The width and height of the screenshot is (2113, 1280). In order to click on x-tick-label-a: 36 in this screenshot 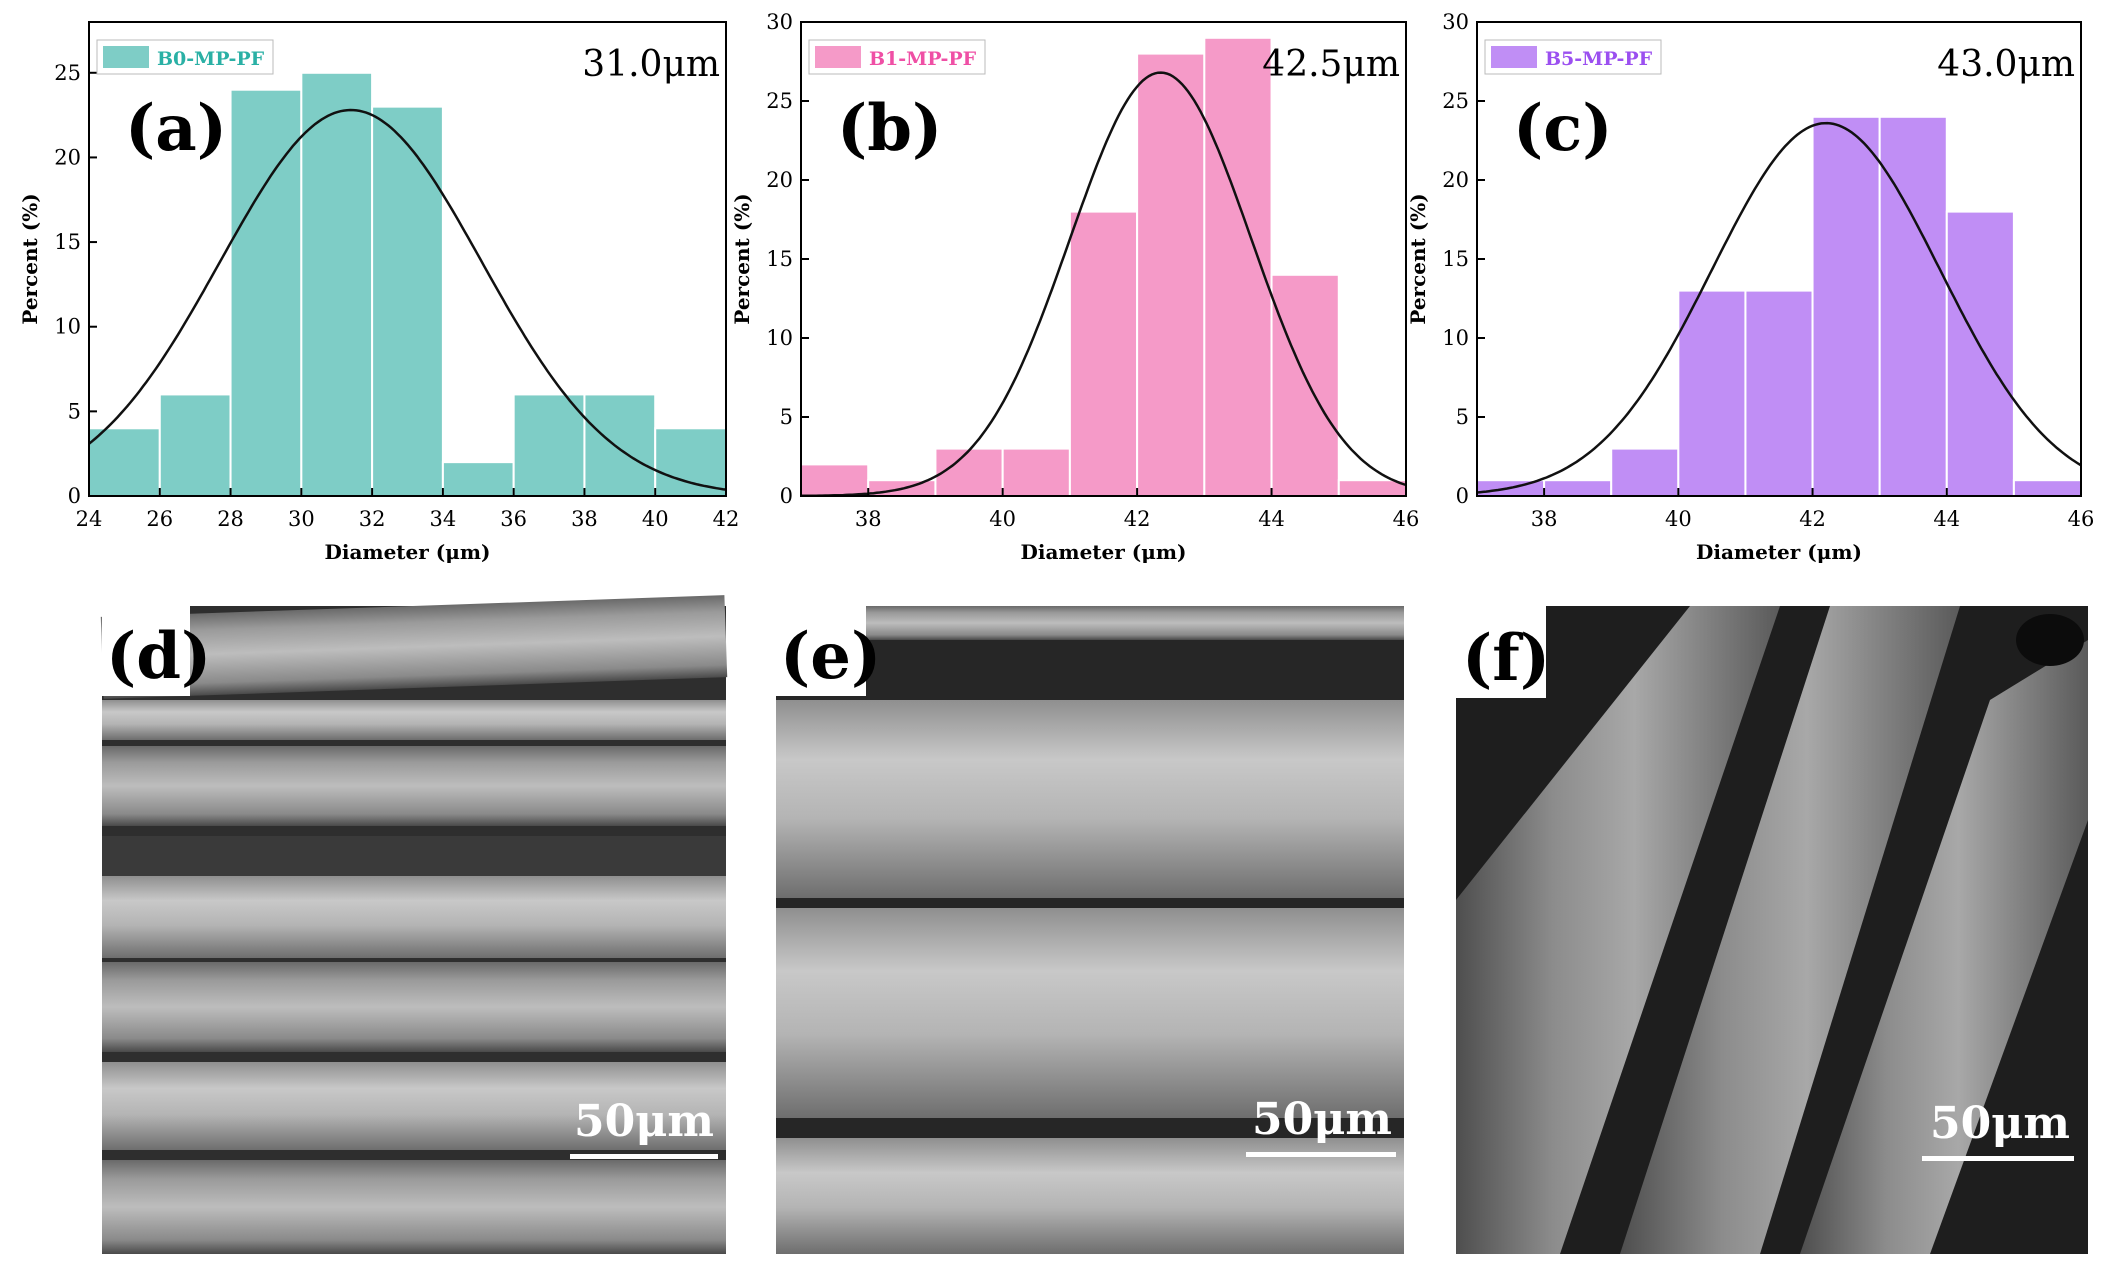, I will do `click(513, 519)`.